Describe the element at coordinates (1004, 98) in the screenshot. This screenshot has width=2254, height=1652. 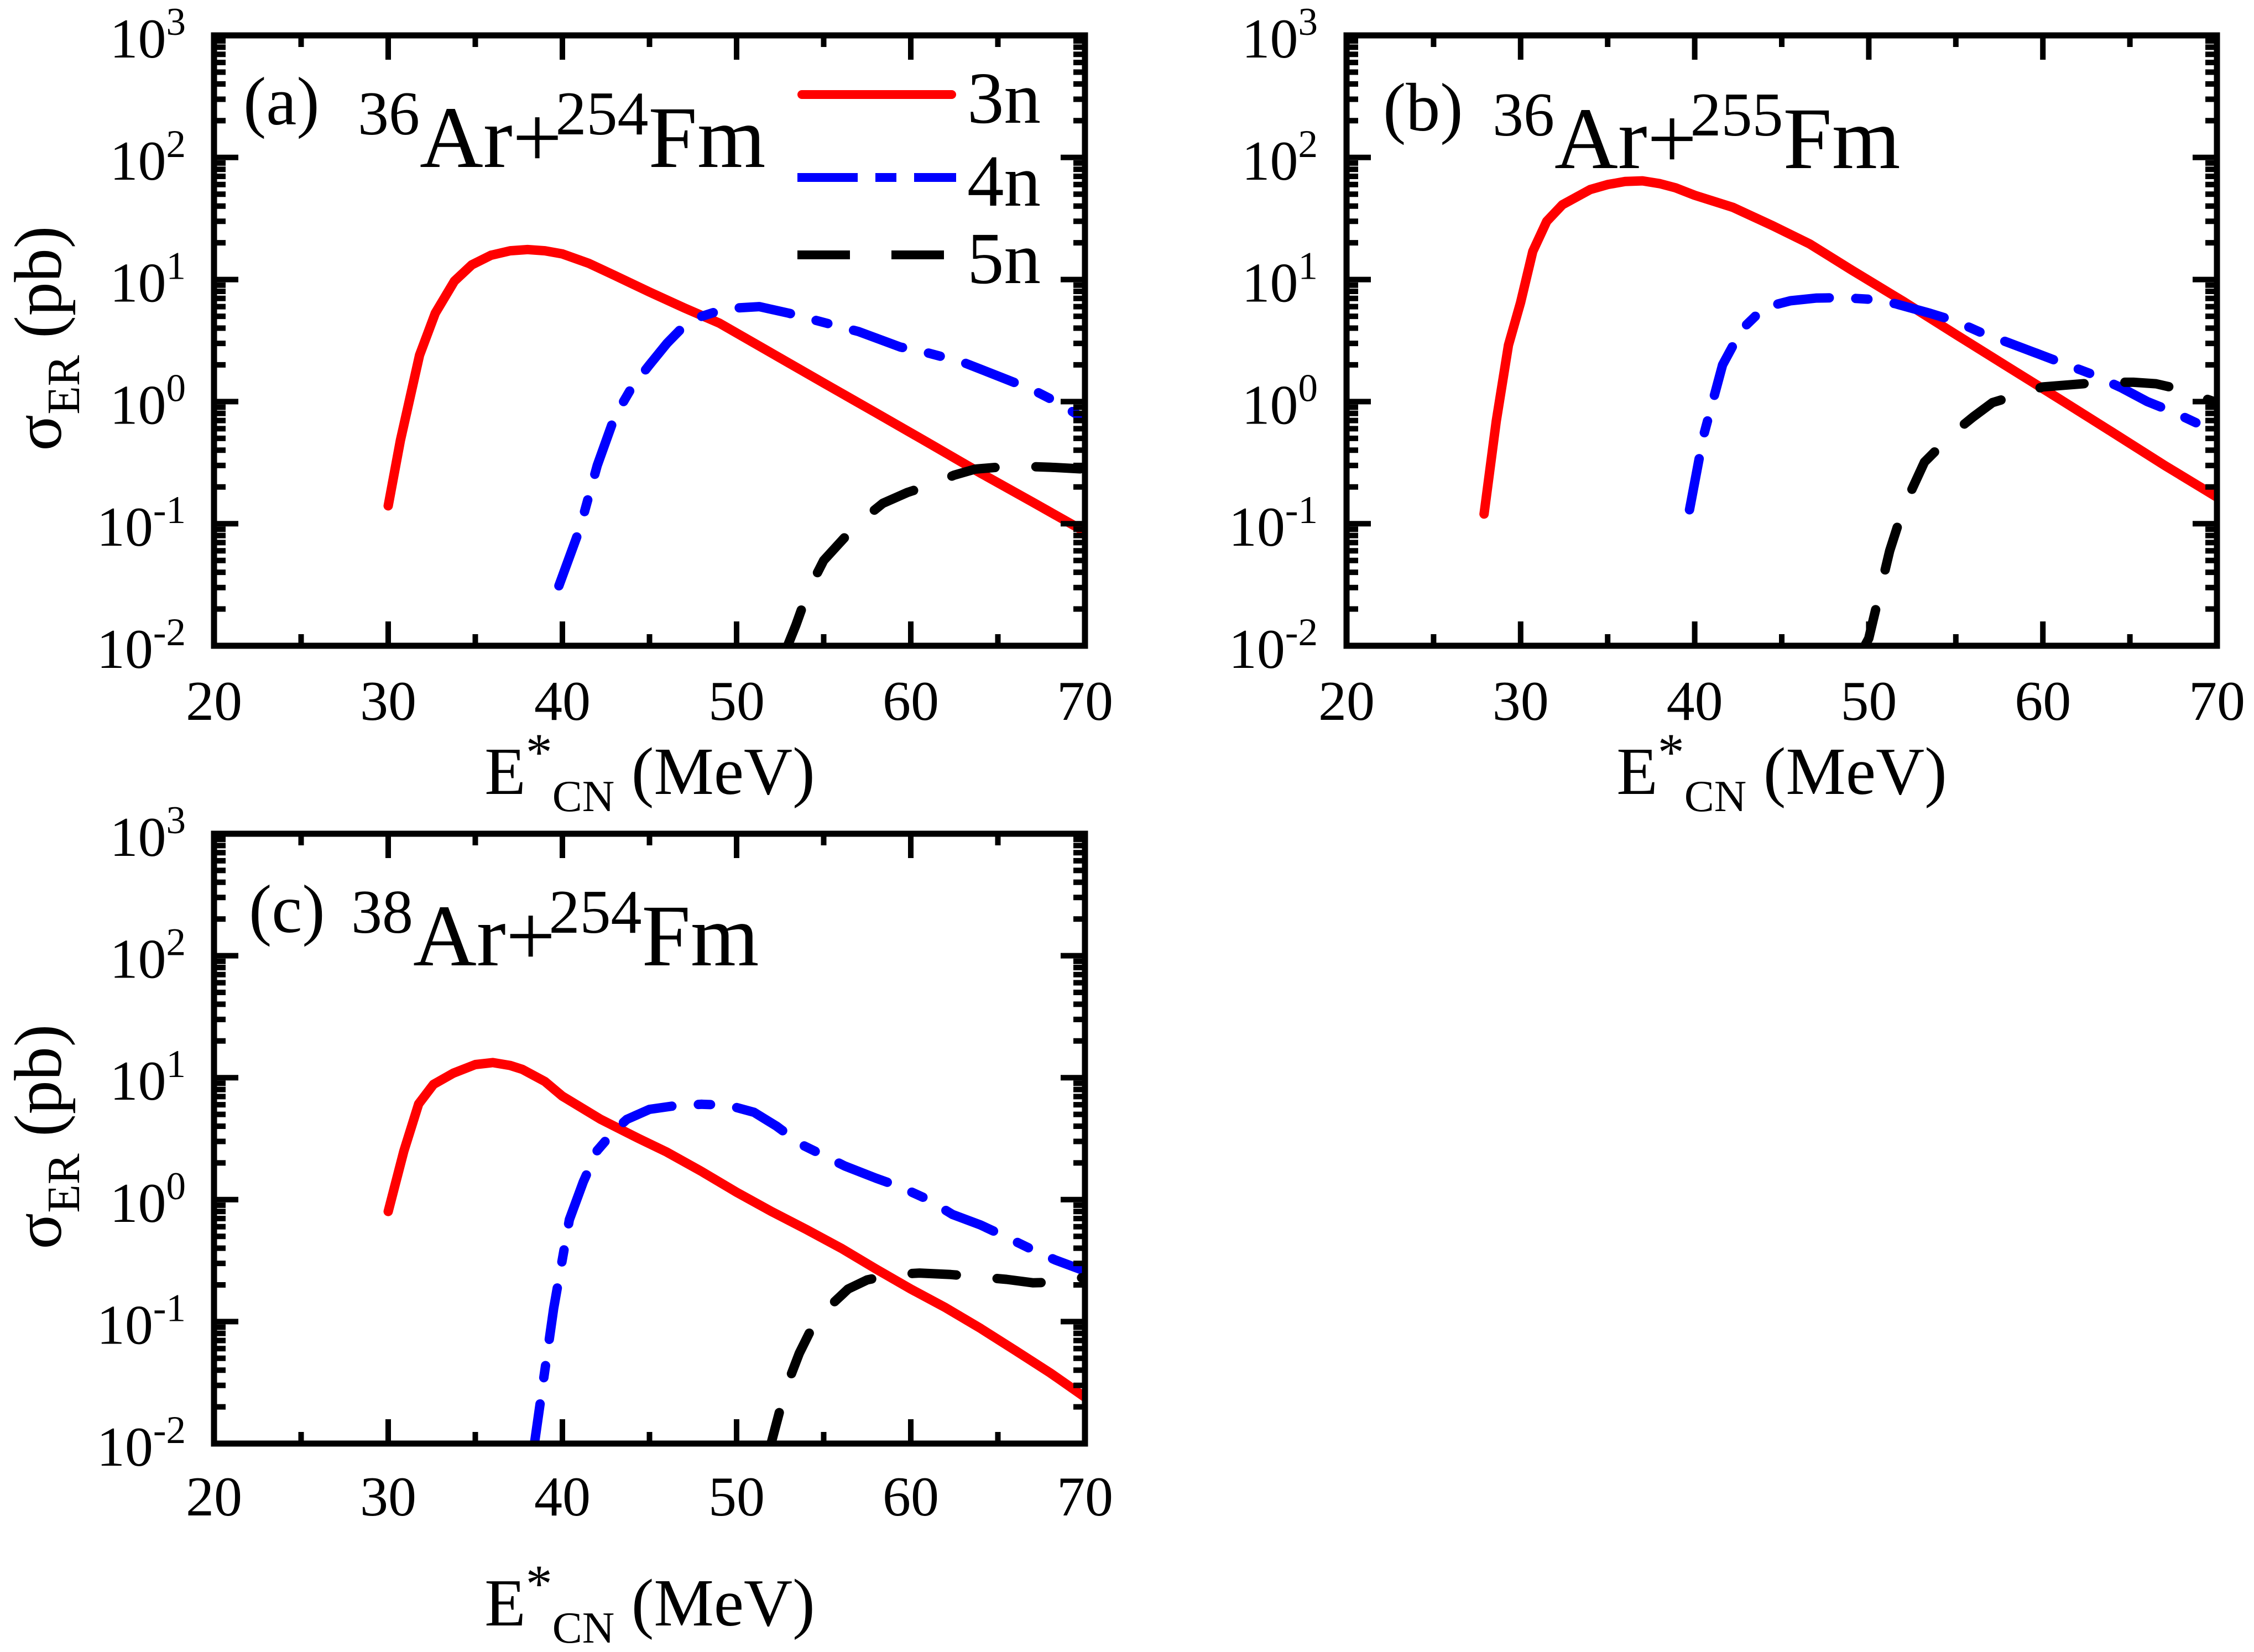
I see `svg-text: 3n` at that location.